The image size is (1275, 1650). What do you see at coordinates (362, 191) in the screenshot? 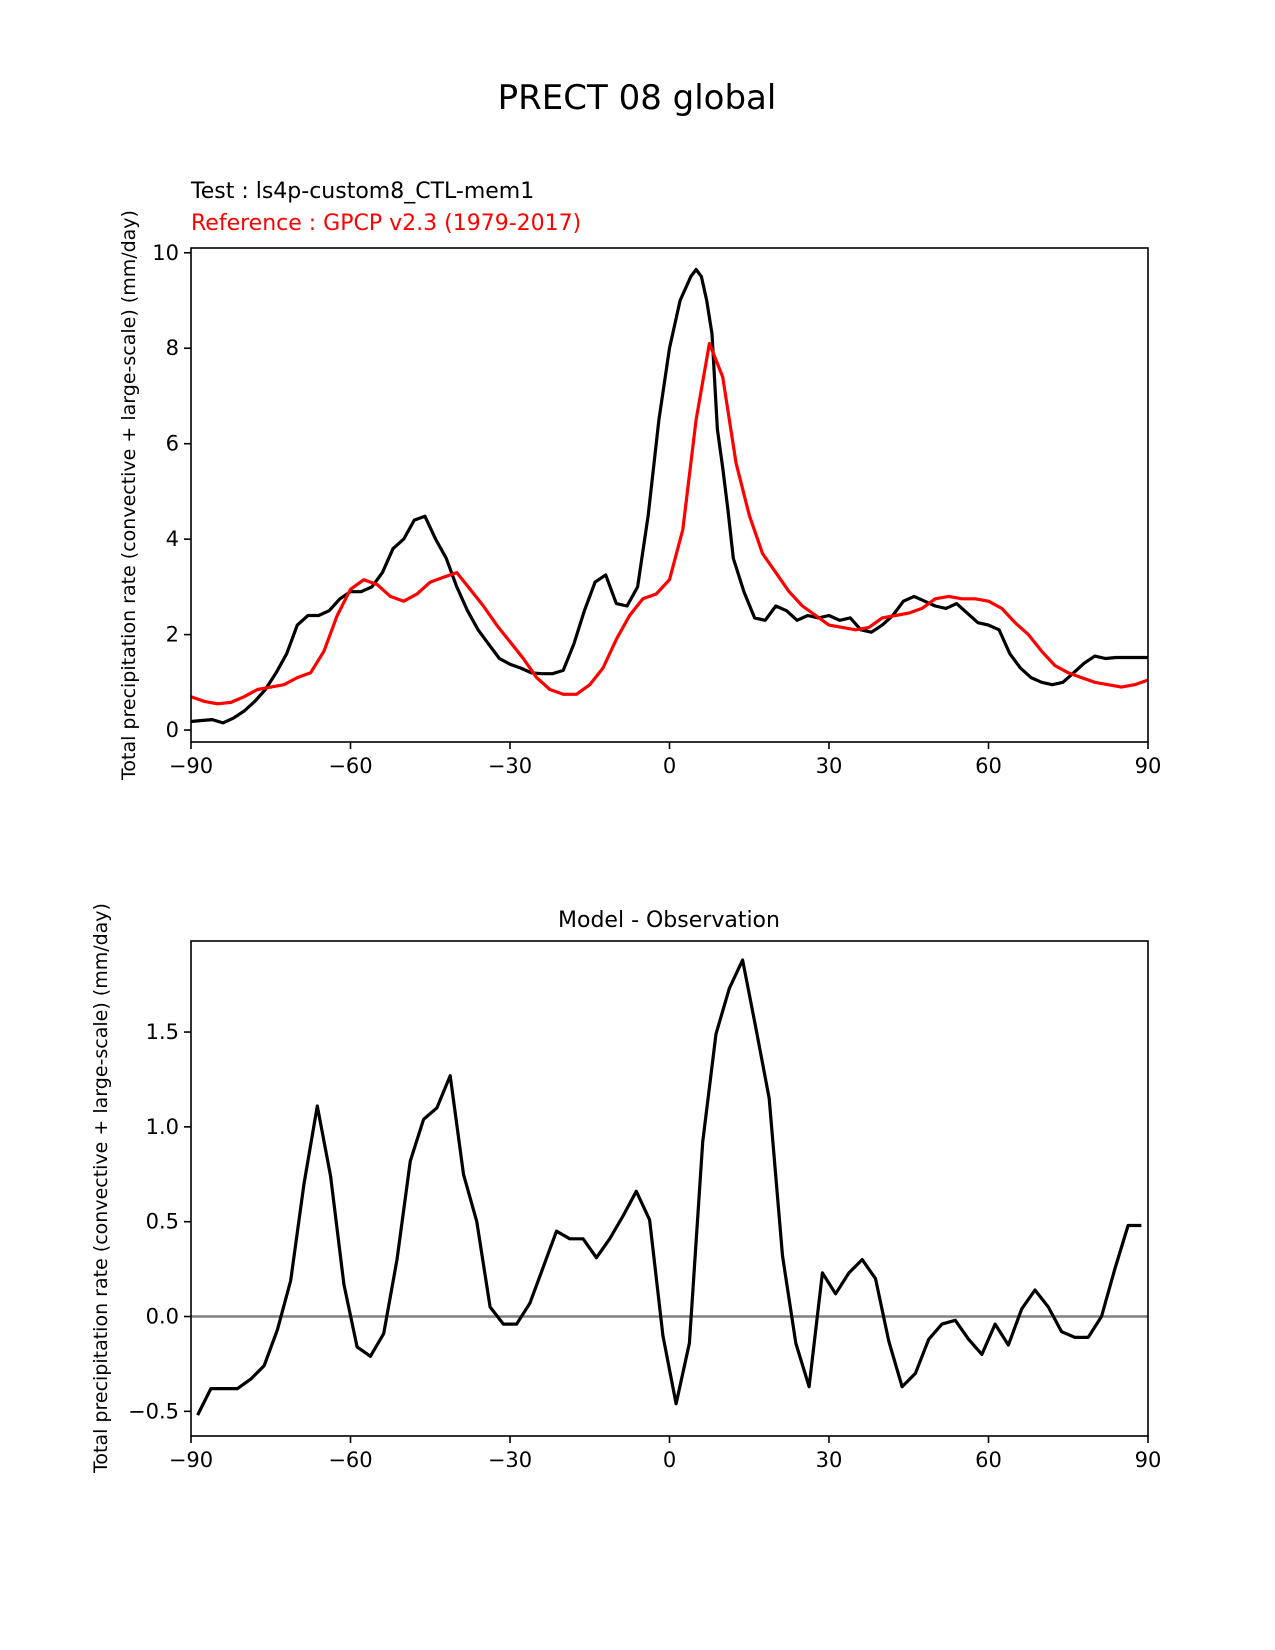
I see `test-label: Test : ls4p-custom8_CTL-mem1` at bounding box center [362, 191].